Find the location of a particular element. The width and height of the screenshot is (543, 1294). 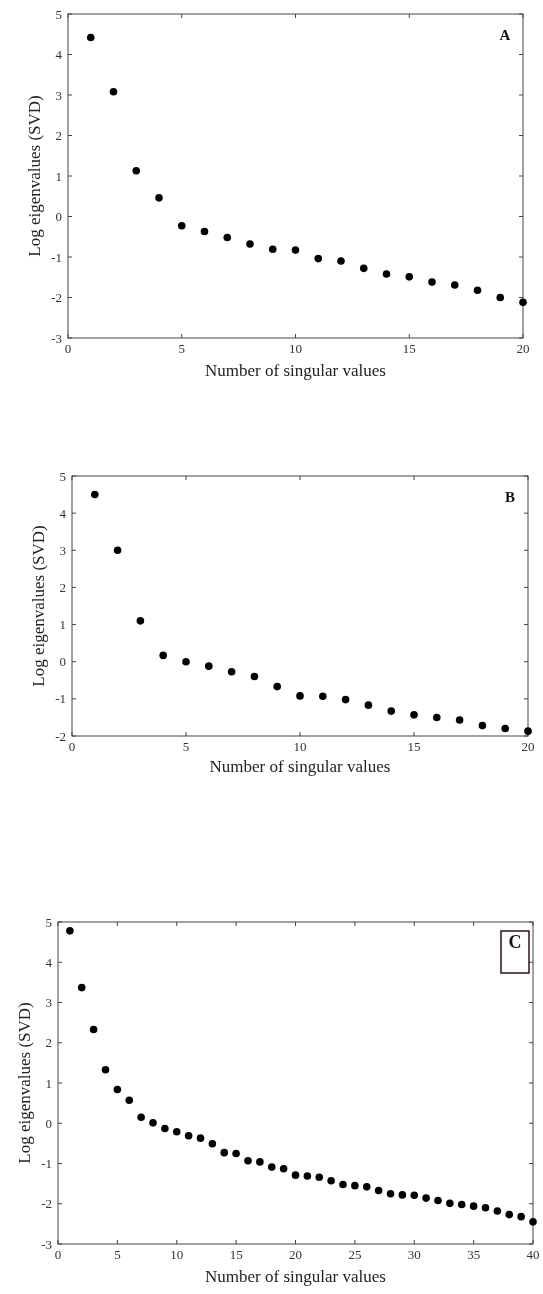

annotation: B is located at coordinates (510, 497).